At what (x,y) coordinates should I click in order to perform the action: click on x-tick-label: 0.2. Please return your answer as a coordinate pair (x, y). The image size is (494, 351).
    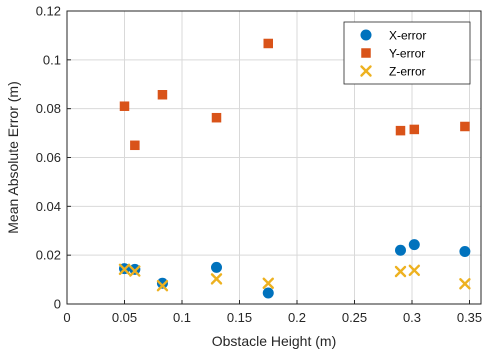
    Looking at the image, I should click on (297, 317).